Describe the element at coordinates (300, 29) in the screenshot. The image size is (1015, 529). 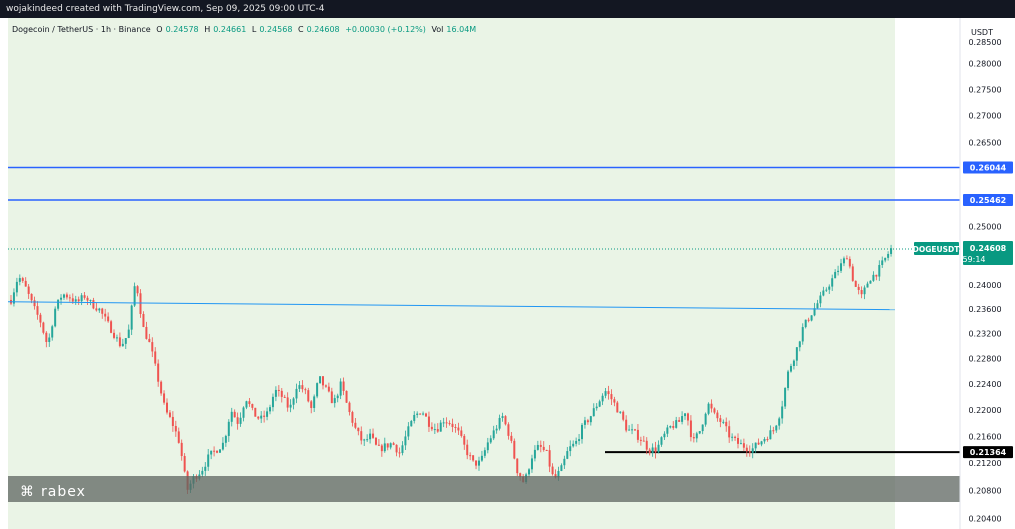
I see `close-label: C` at that location.